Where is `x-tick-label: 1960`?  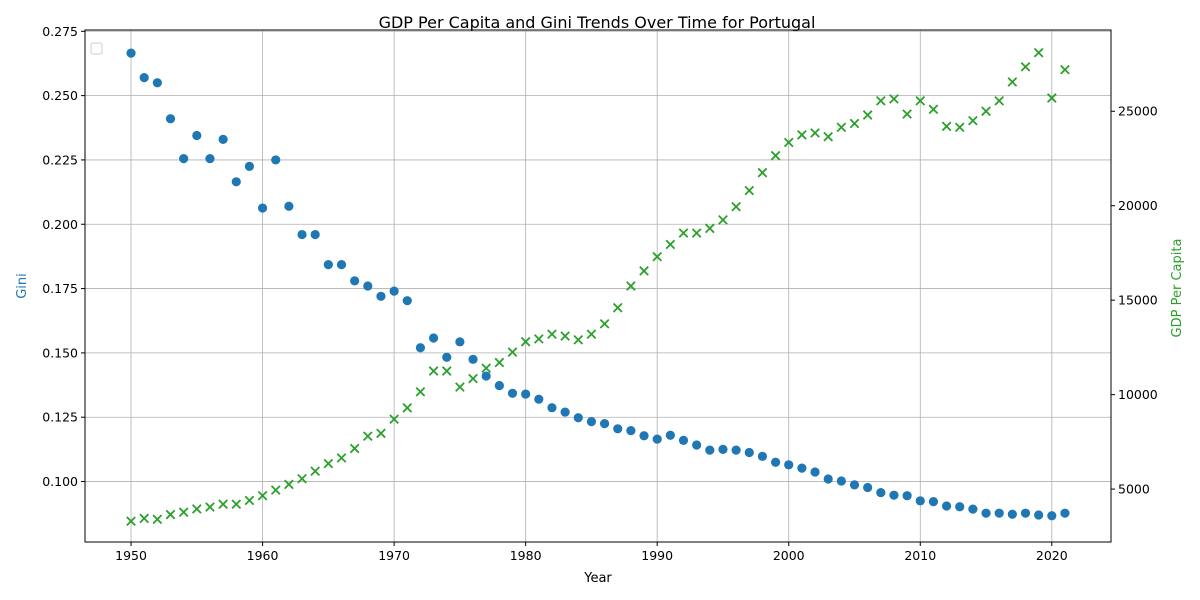 x-tick-label: 1960 is located at coordinates (263, 555).